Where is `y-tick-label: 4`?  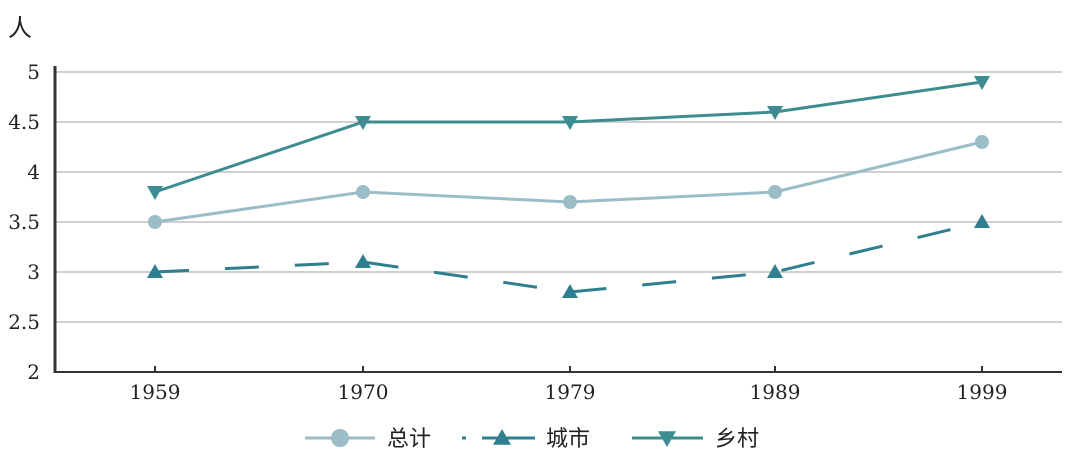 y-tick-label: 4 is located at coordinates (33, 172).